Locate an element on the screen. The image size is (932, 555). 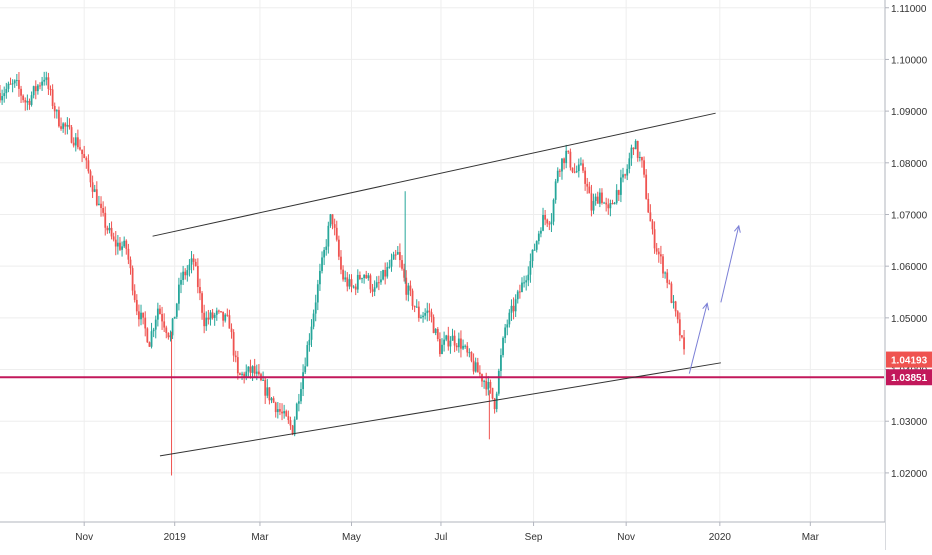
channel-lower-line is located at coordinates (440, 409).